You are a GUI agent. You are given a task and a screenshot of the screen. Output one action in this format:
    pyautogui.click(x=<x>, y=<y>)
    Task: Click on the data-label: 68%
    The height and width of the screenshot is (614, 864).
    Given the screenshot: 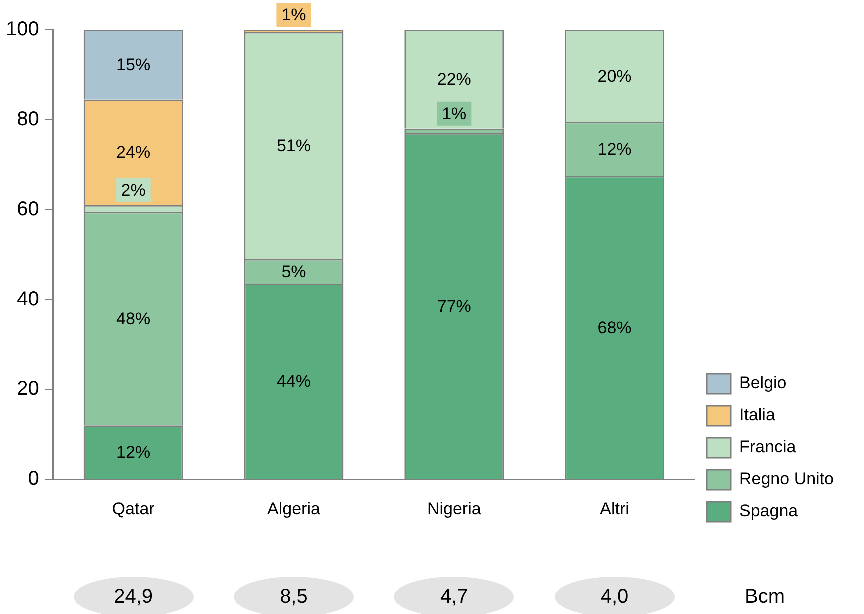 What is the action you would take?
    pyautogui.click(x=615, y=328)
    